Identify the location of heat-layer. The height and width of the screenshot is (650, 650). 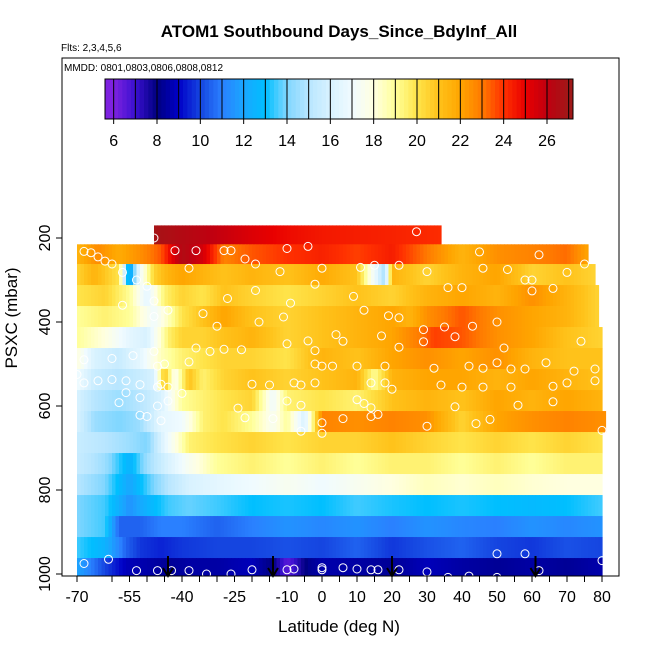
(340, 338).